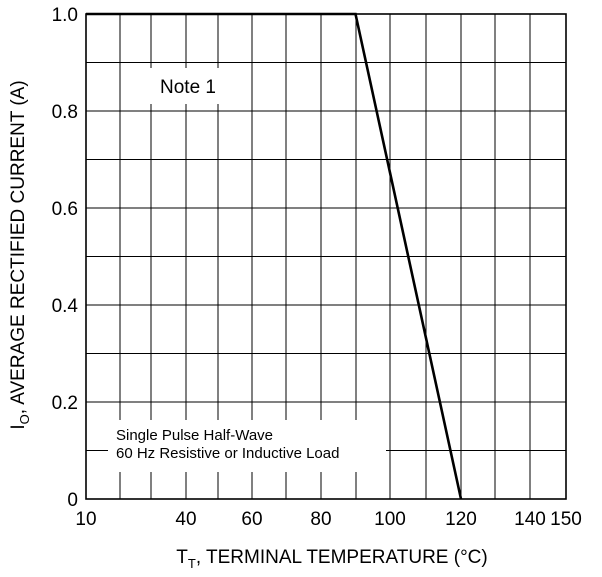 The width and height of the screenshot is (602, 577). What do you see at coordinates (251, 519) in the screenshot?
I see `x-tick-label: 60` at bounding box center [251, 519].